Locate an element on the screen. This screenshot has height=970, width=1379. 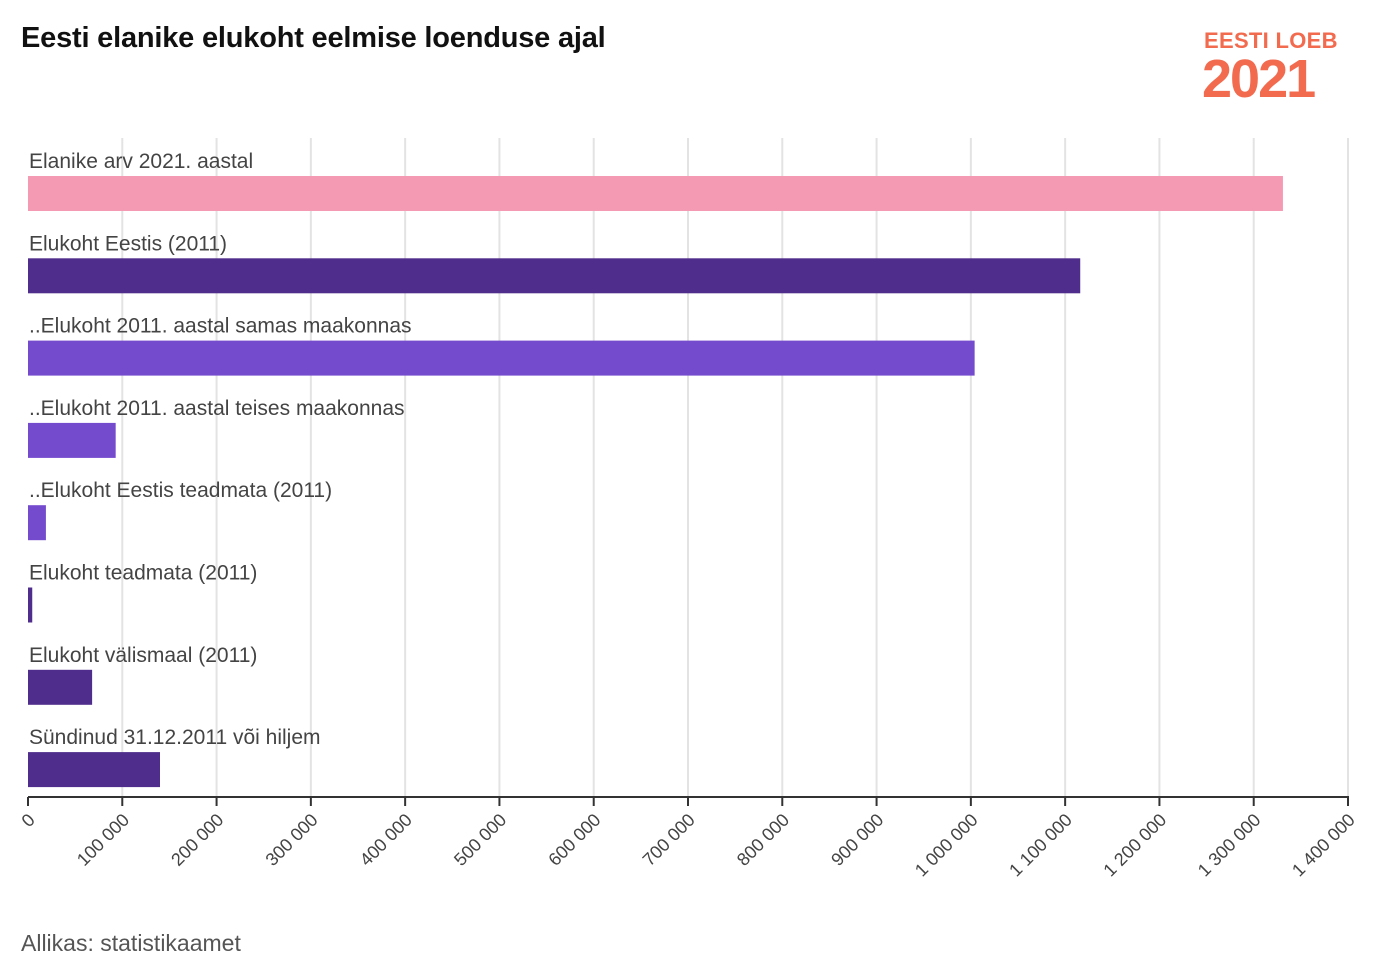
category-label: ..Elukoht Eestis teadmata (2011) is located at coordinates (180, 490).